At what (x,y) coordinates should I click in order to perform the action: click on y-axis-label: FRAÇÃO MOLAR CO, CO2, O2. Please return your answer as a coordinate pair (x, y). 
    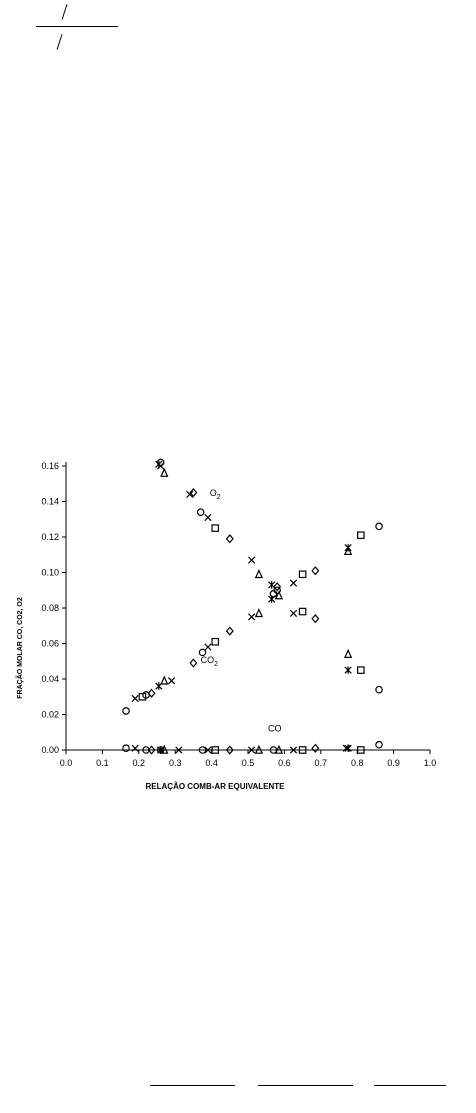
    Looking at the image, I should click on (19, 648).